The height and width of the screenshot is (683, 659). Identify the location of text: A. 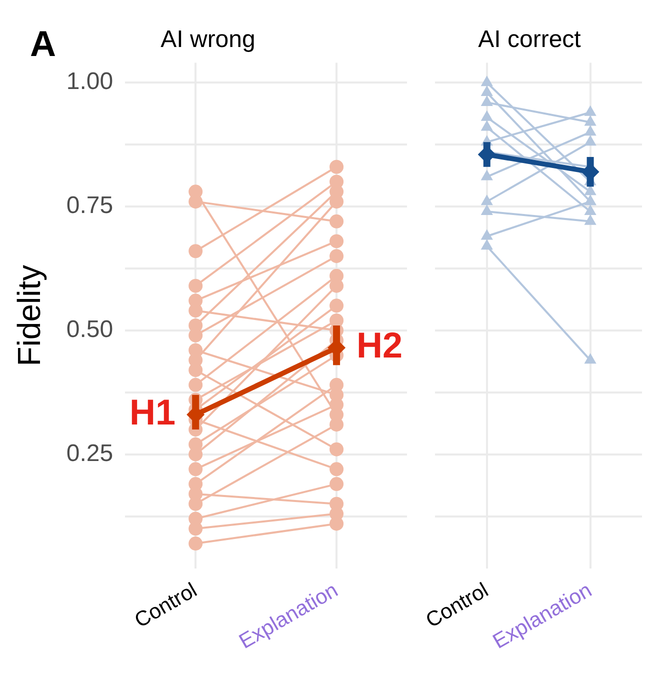
(43, 43).